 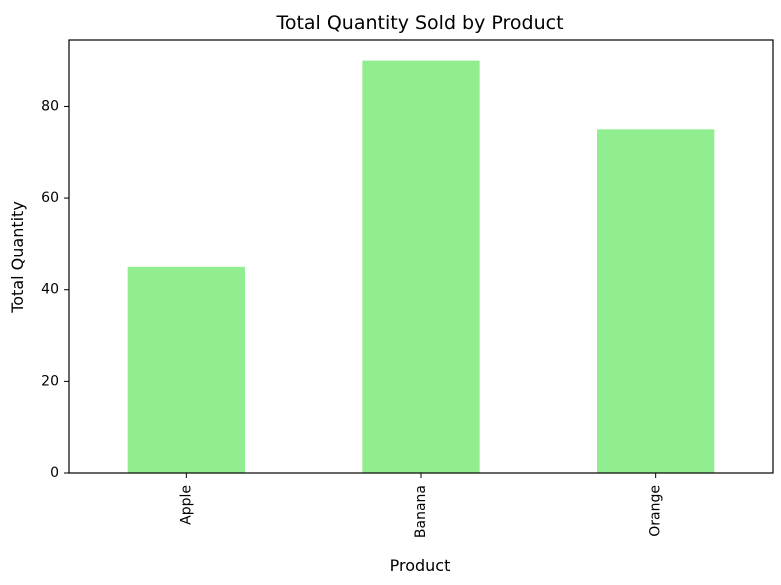 What do you see at coordinates (54, 473) in the screenshot?
I see `y-tick-label: 0` at bounding box center [54, 473].